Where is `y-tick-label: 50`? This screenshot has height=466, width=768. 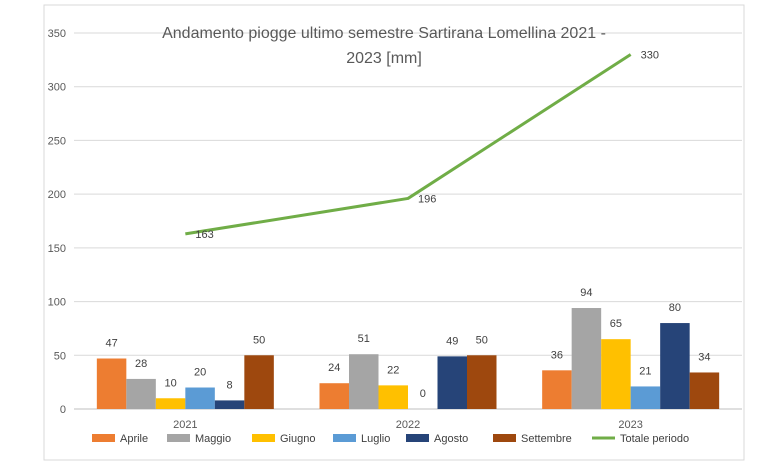 y-tick-label: 50 is located at coordinates (60, 356).